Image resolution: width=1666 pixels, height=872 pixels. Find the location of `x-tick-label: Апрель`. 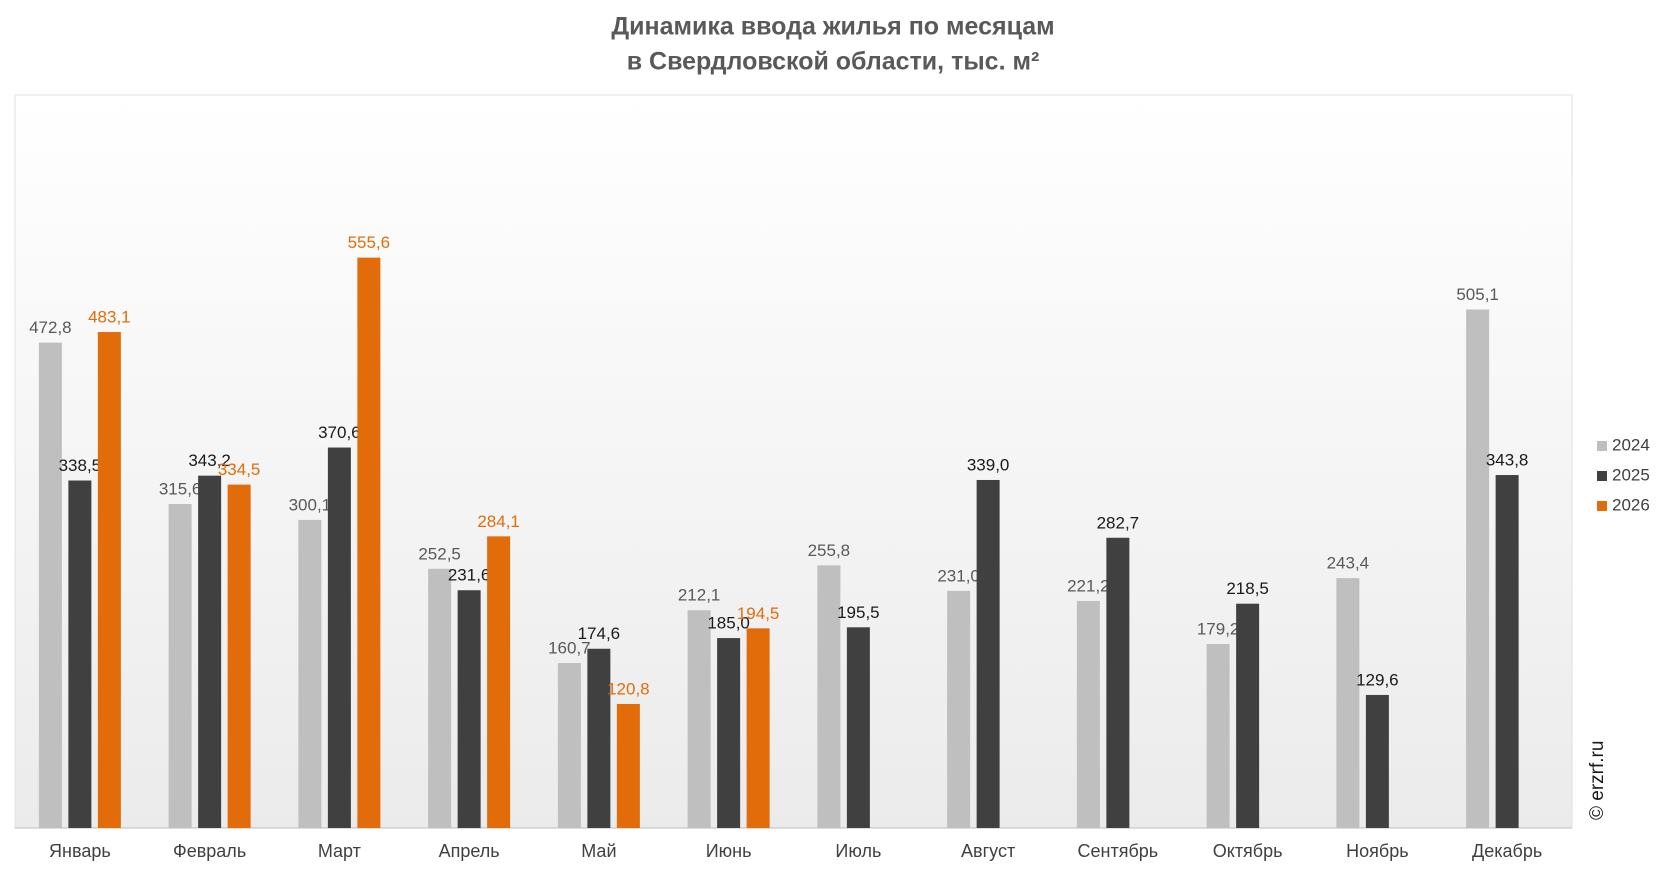

x-tick-label: Апрель is located at coordinates (469, 851).